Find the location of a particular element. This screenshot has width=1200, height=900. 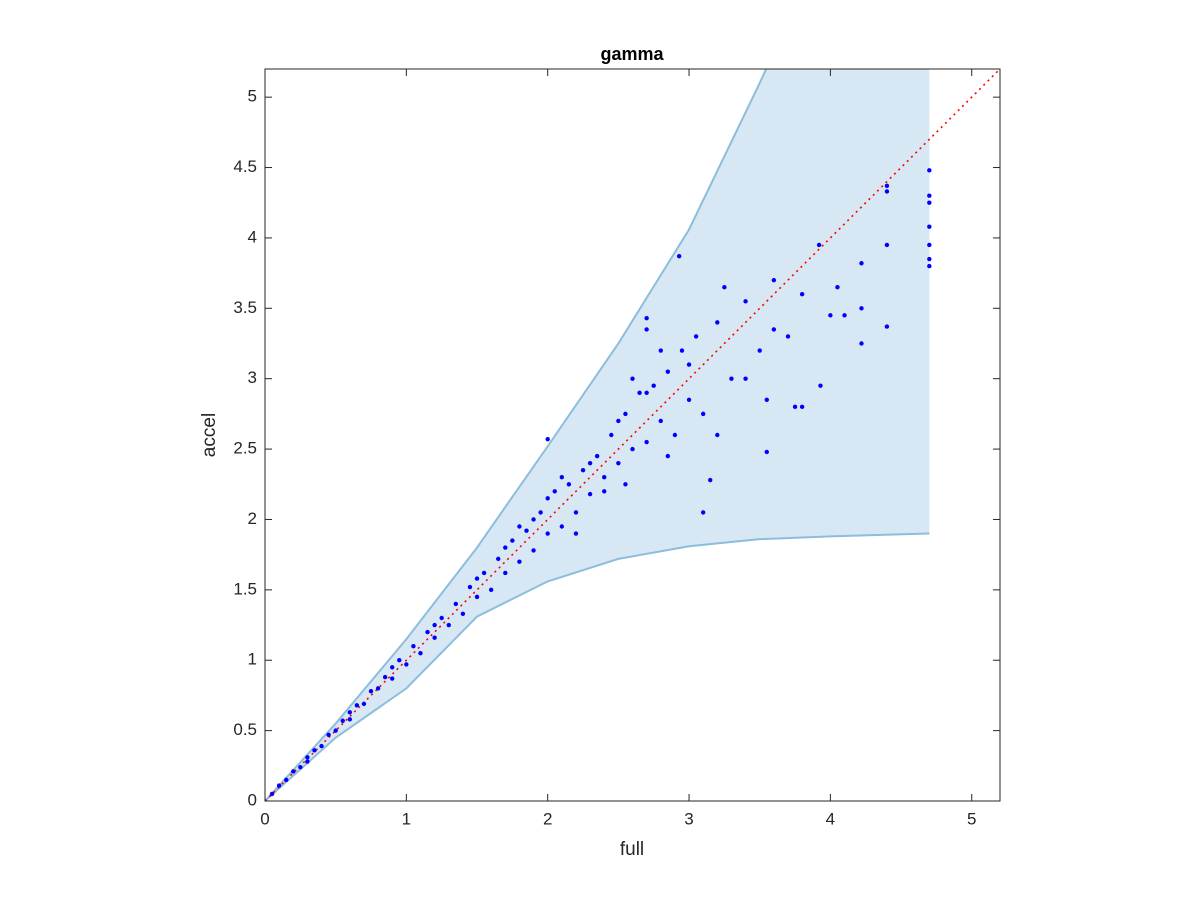

y-tick-label: 1 is located at coordinates (252, 659).